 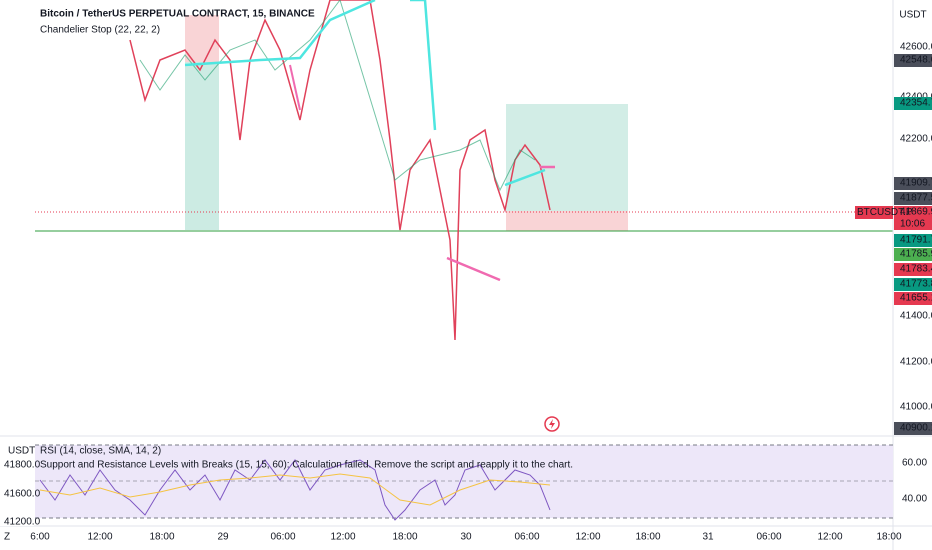 I want to click on price-tick: 41400.0, so click(x=916, y=316).